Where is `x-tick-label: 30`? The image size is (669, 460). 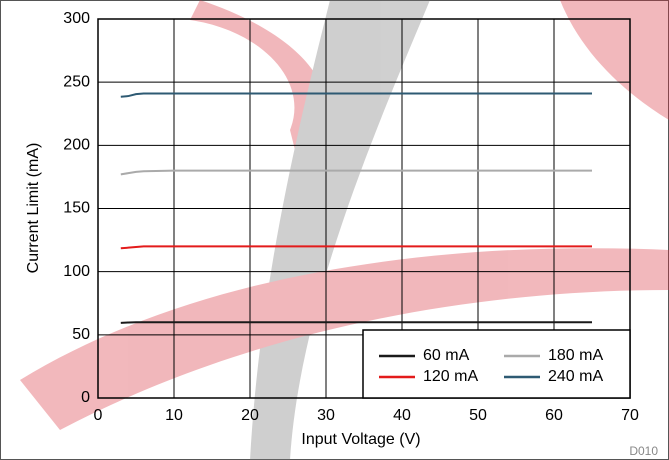
x-tick-label: 30 is located at coordinates (326, 415).